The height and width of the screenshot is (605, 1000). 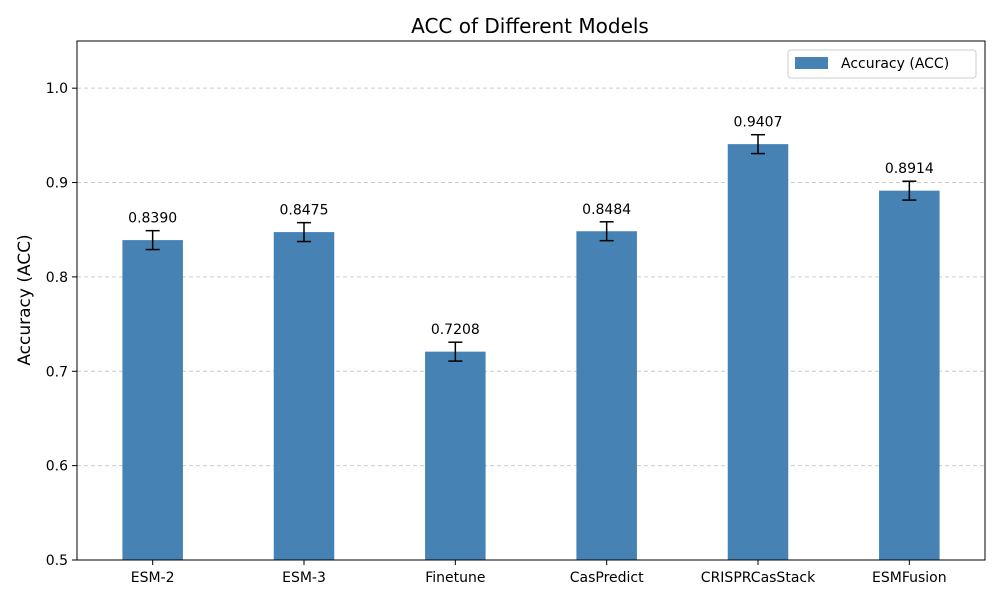 I want to click on chart-title: ACC of Different Models, so click(x=530, y=26).